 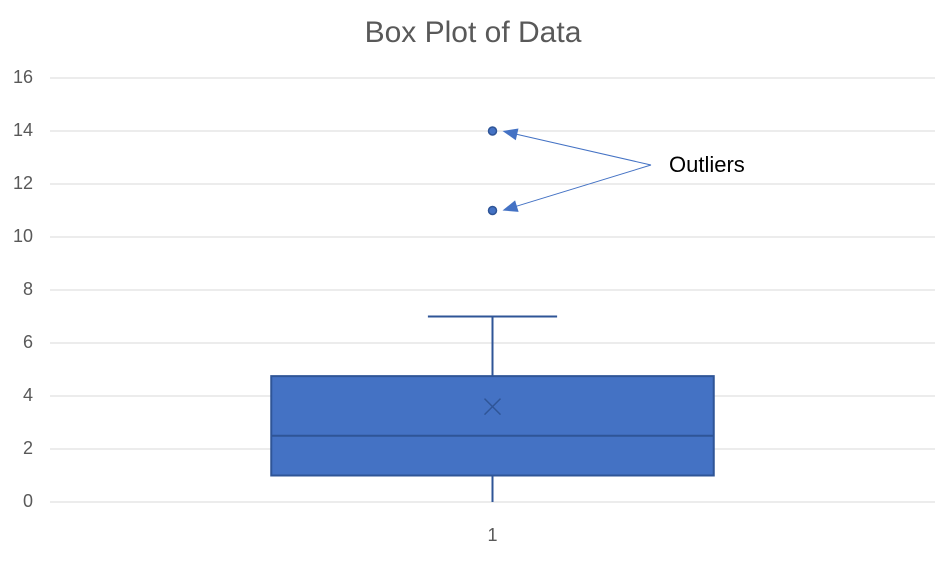 What do you see at coordinates (28, 289) in the screenshot?
I see `y-tick-label: 8` at bounding box center [28, 289].